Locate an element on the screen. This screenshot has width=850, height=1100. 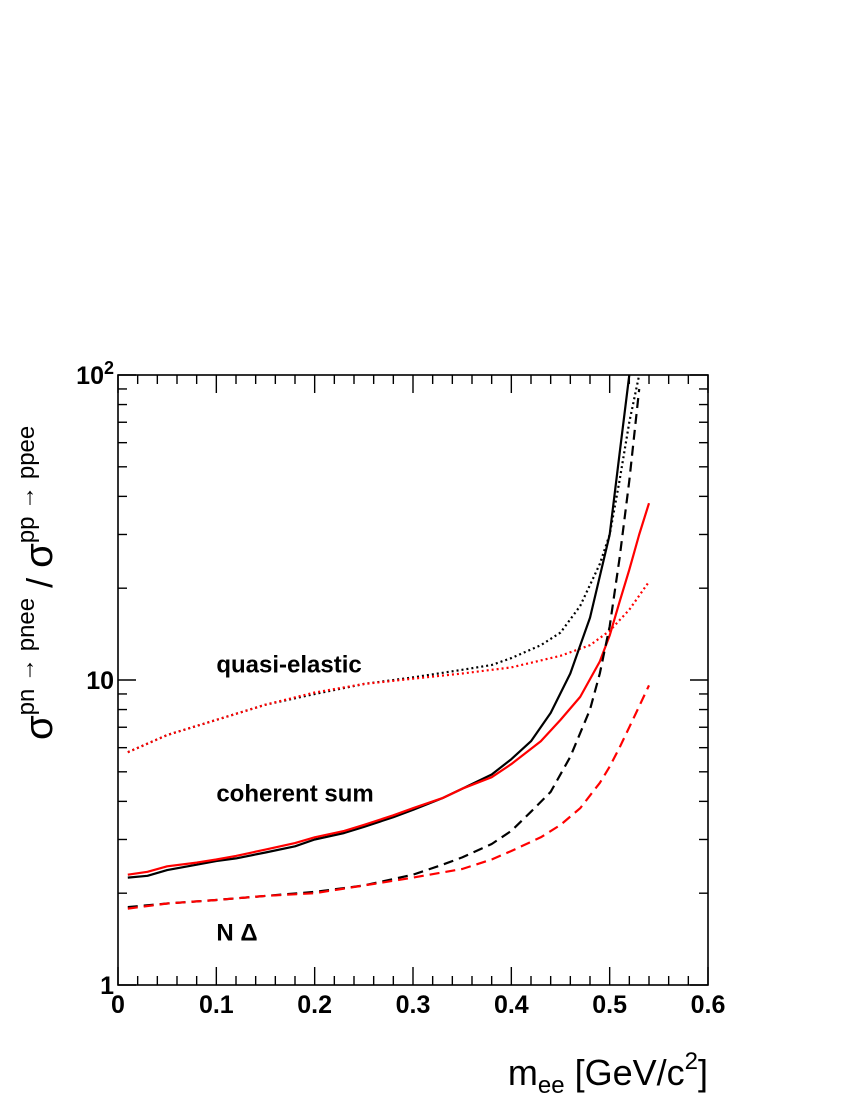
x-tick-label: 0.5 is located at coordinates (609, 1005).